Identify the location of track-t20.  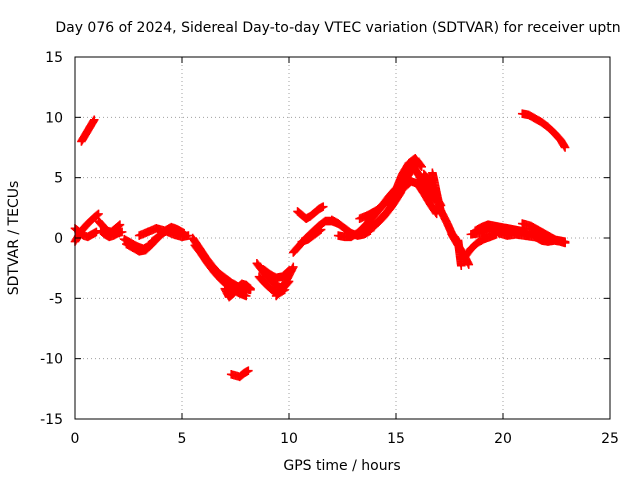
(311, 235).